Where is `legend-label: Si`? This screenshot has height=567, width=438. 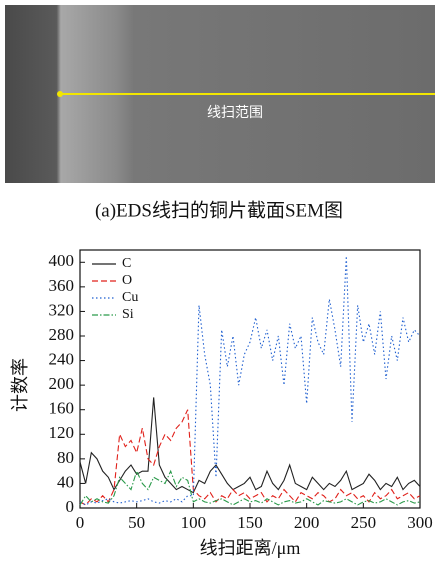
legend-label: Si is located at coordinates (128, 314).